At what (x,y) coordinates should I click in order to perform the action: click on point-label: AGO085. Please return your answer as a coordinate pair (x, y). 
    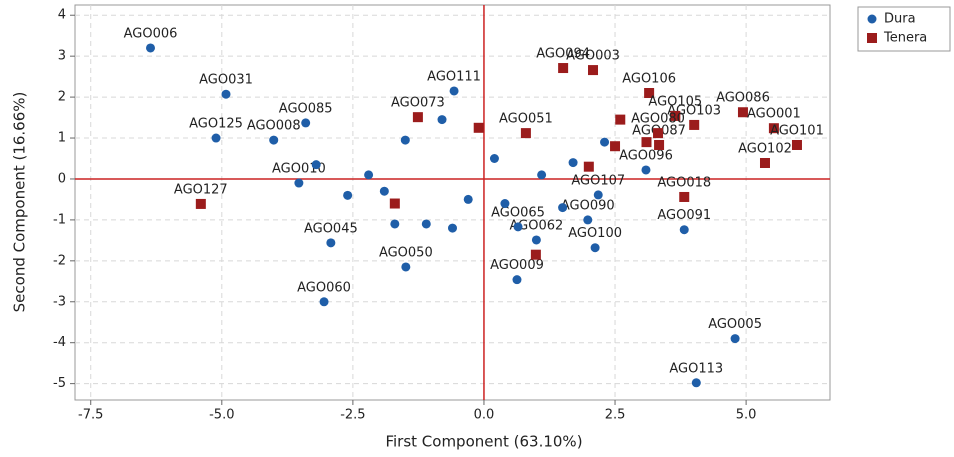
    Looking at the image, I should click on (306, 108).